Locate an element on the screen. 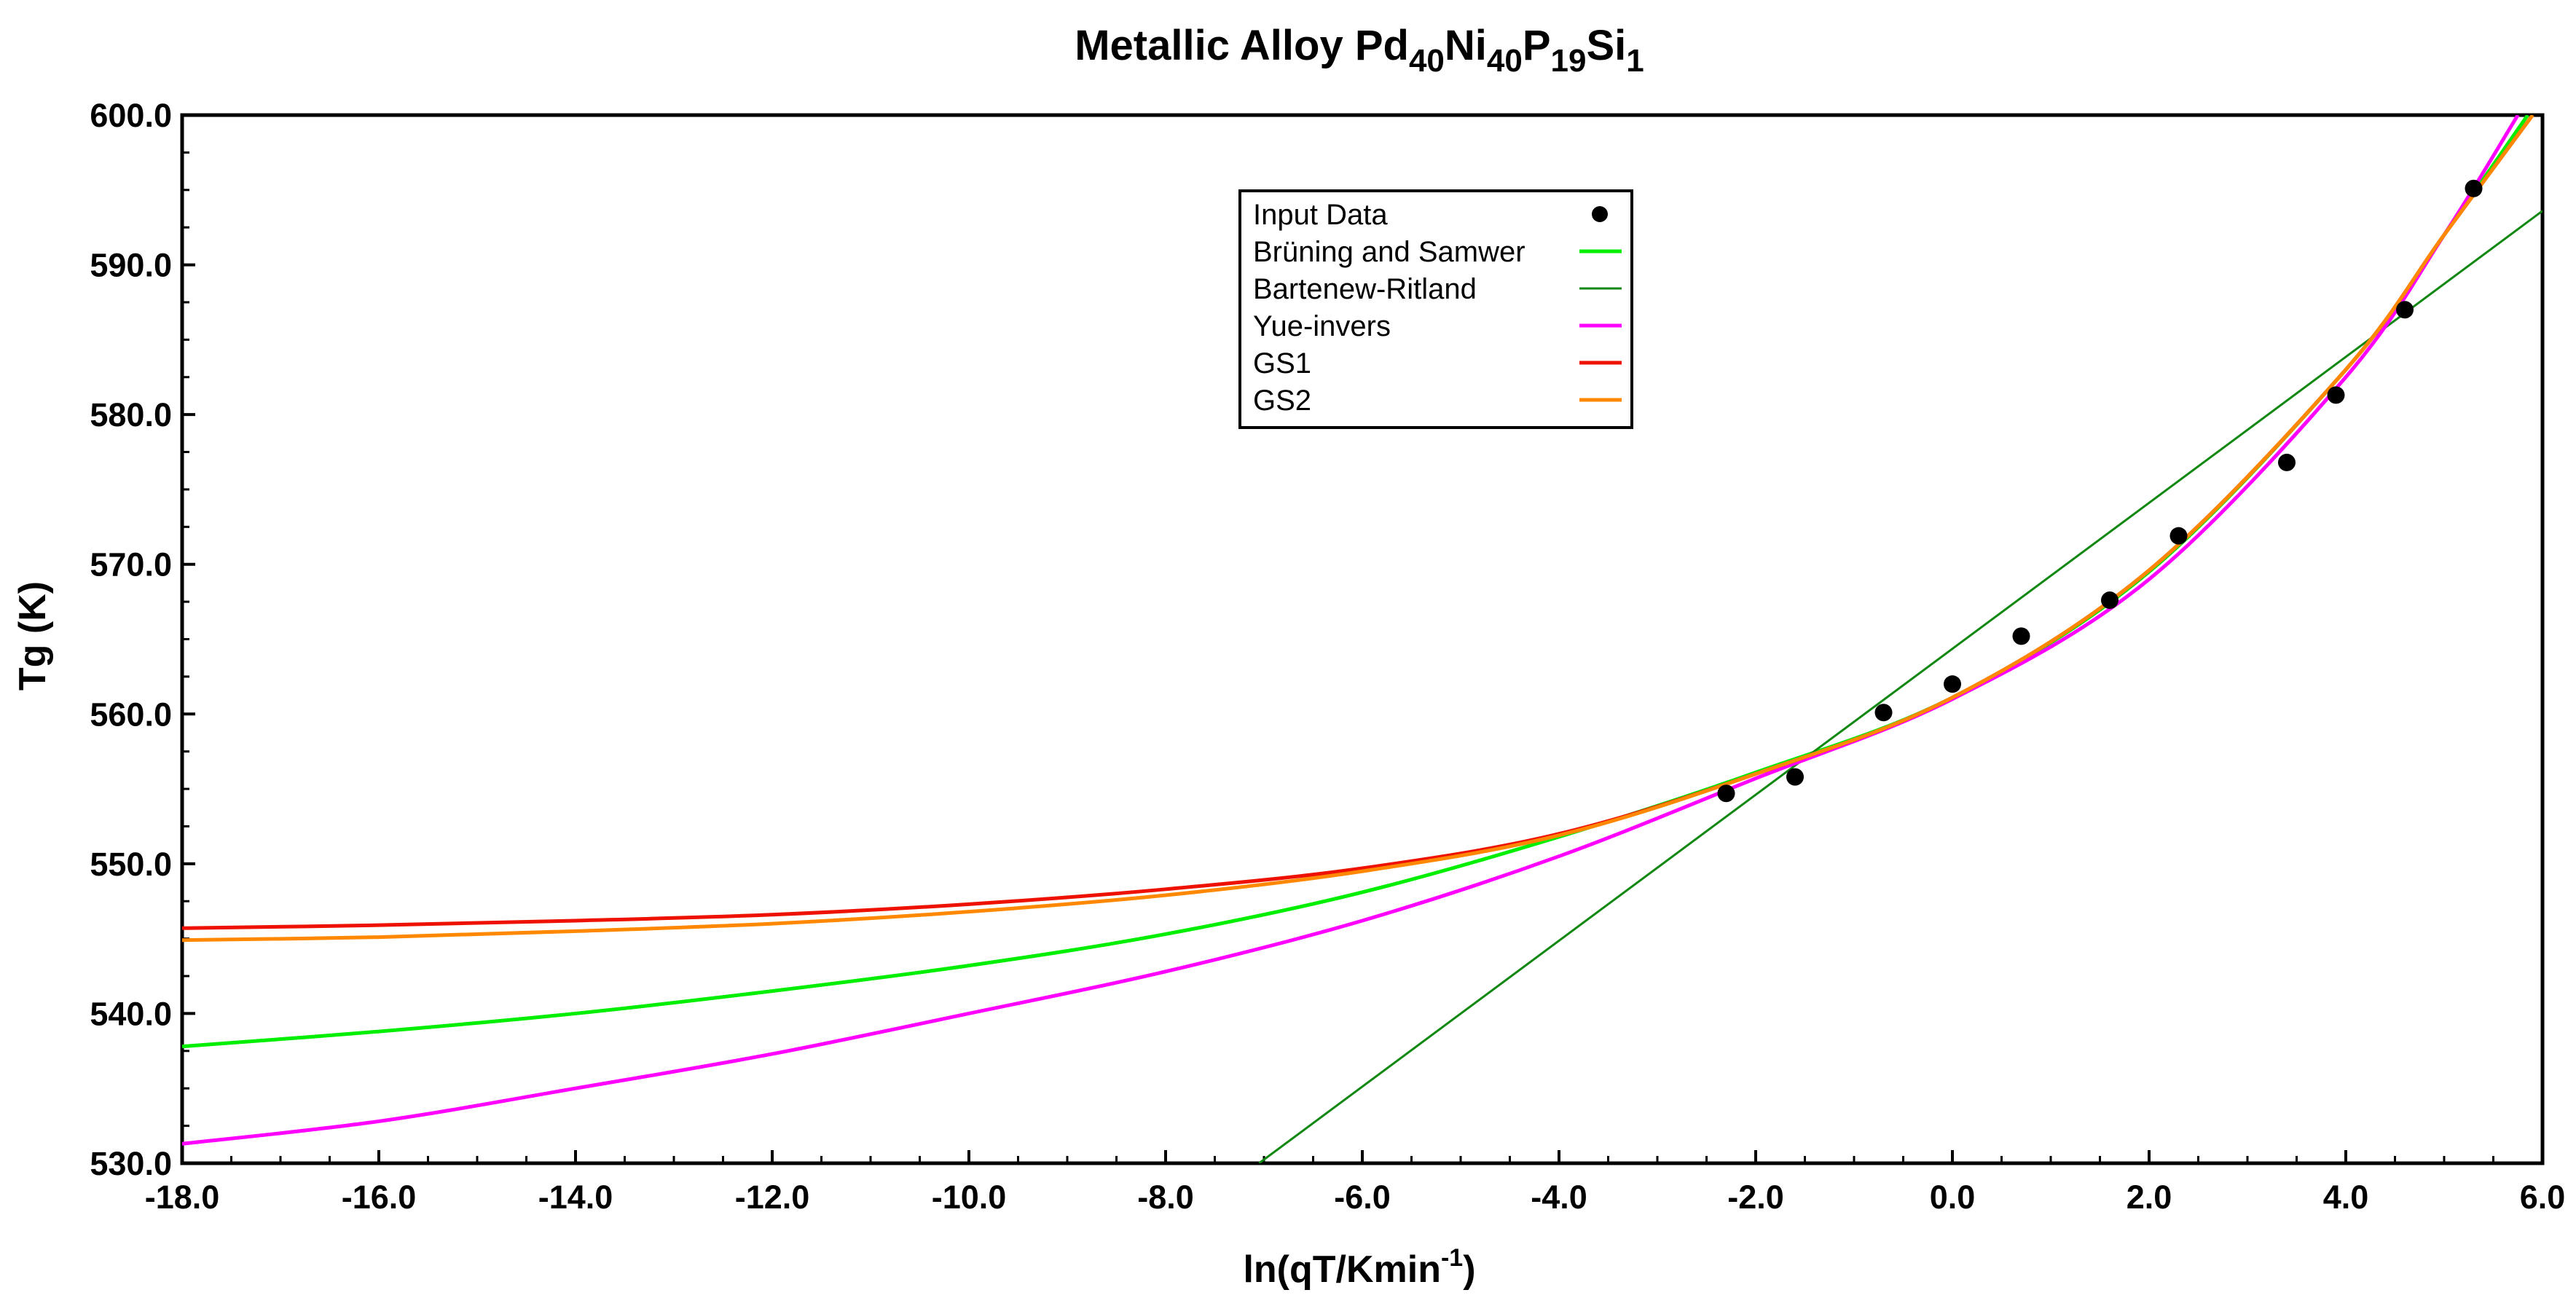 The image size is (2576, 1306). y-tick-label: 560.0 is located at coordinates (131, 714).